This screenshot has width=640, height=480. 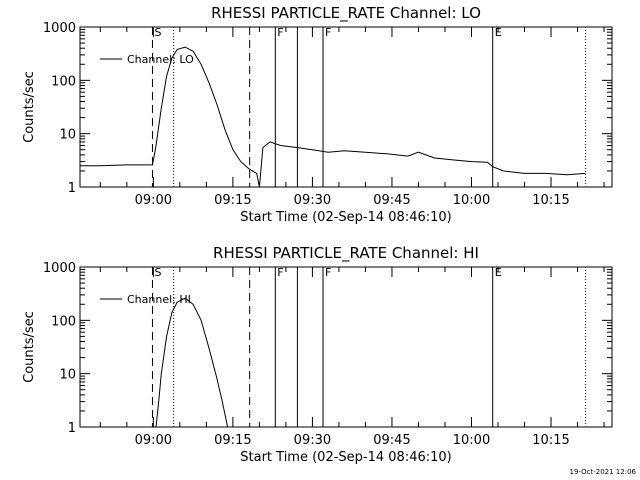 What do you see at coordinates (29, 107) in the screenshot?
I see `panel1-ylabel: Counts/sec` at bounding box center [29, 107].